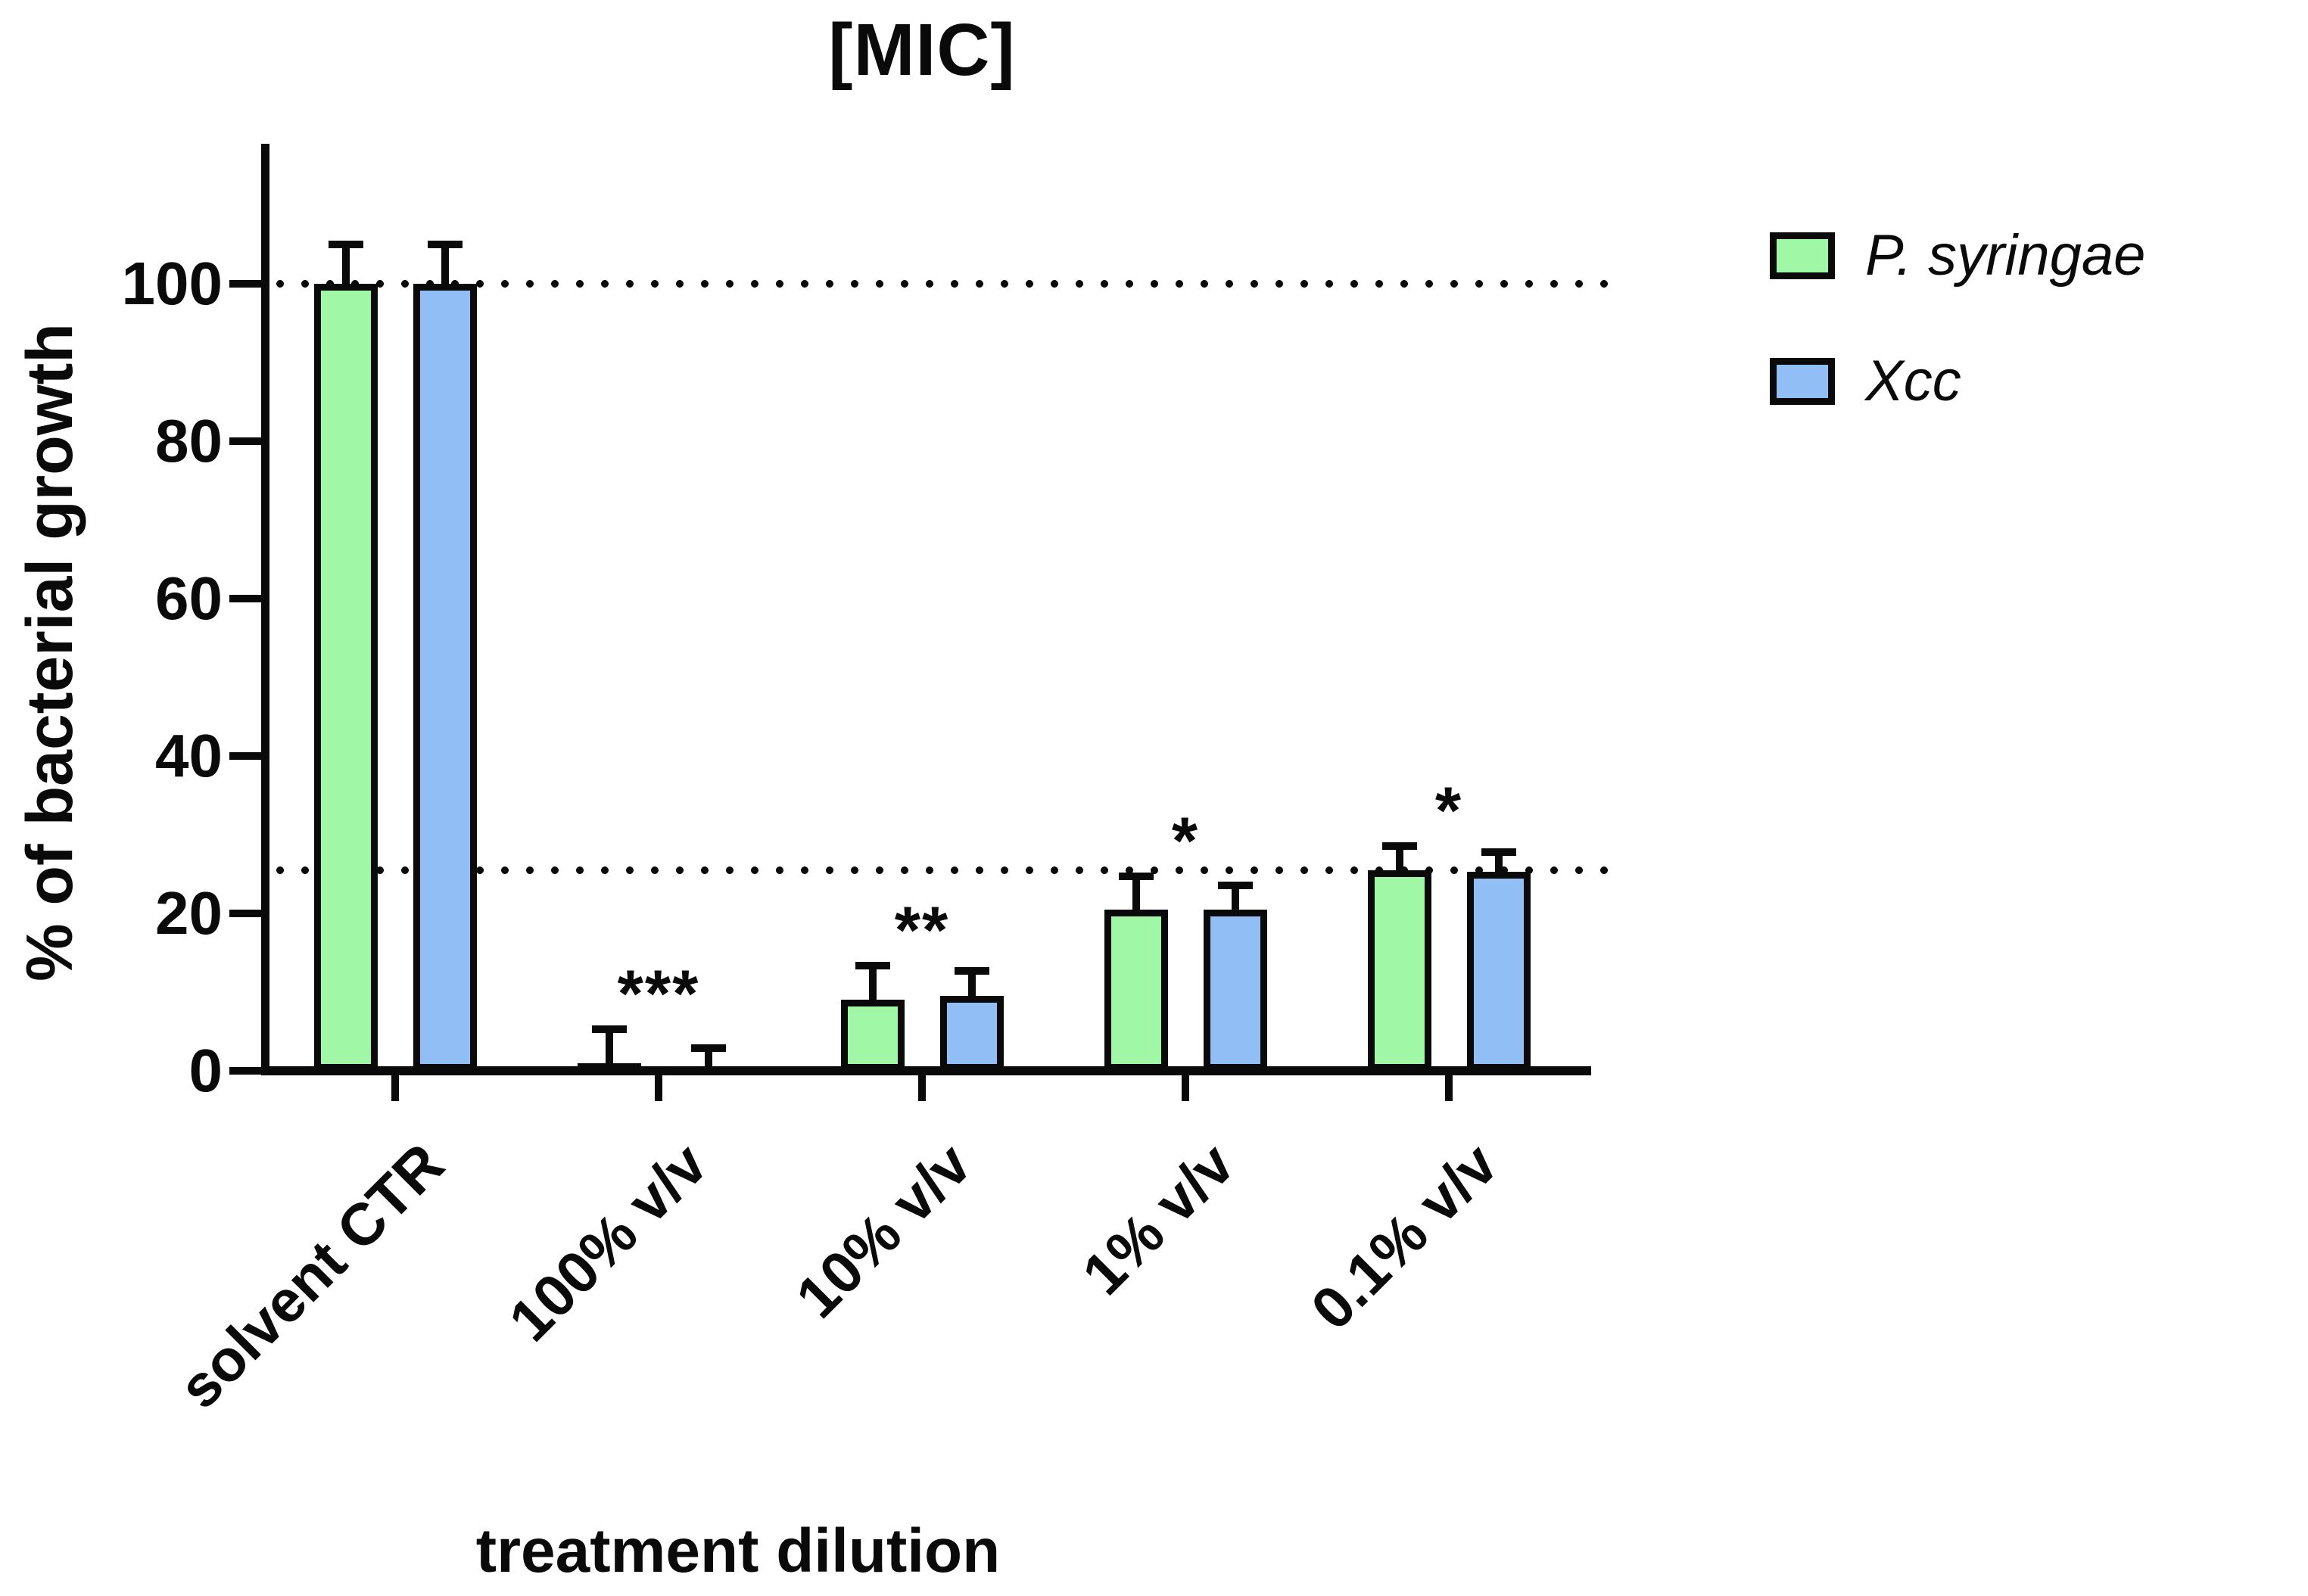  Describe the element at coordinates (346, 677) in the screenshot. I see `bar-p-syringae-solvent-ctr` at that location.